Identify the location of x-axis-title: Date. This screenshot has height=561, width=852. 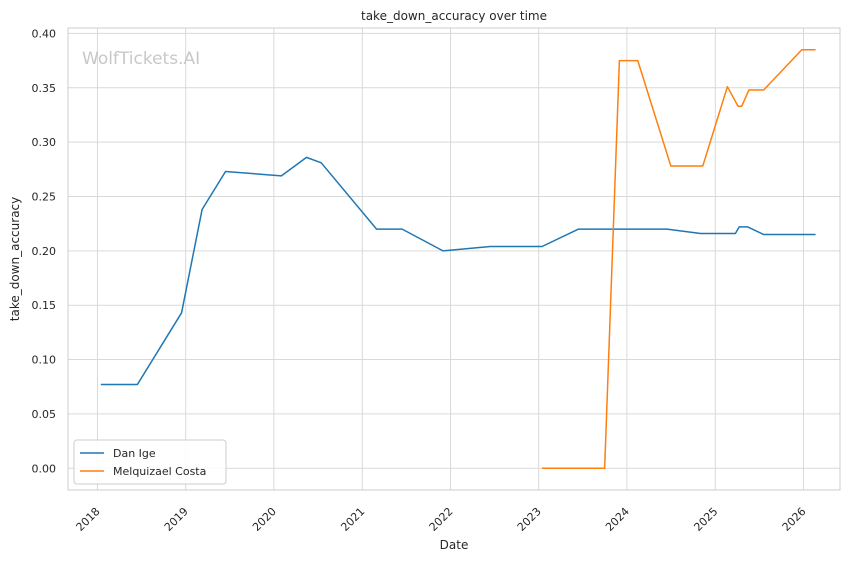
(454, 545).